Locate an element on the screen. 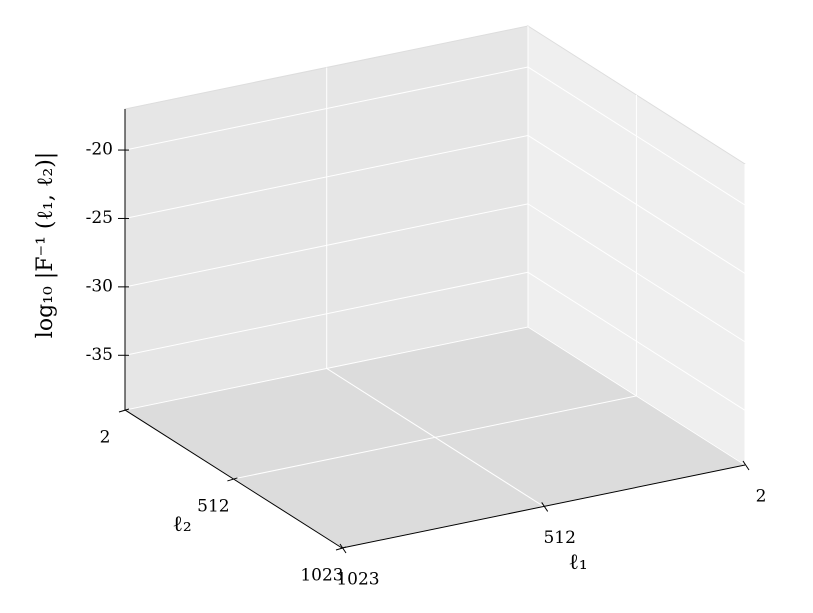  y-tick-label: 2 is located at coordinates (105, 438).